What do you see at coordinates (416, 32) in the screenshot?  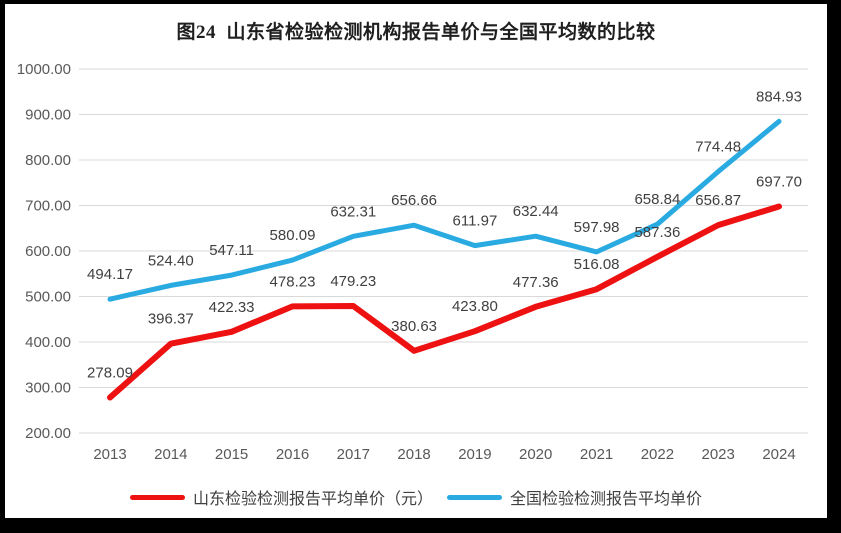 I see `chart-title: 图24 山东省检验检测机构报告单价与全国平均数的比较` at bounding box center [416, 32].